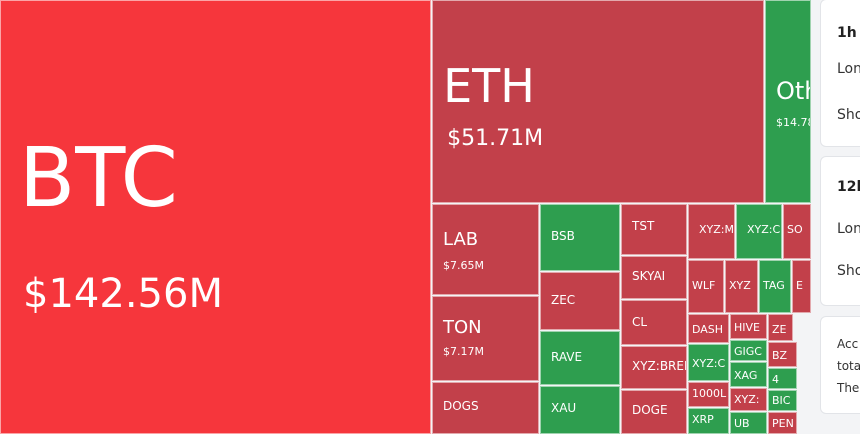 The image size is (860, 434). I want to click on tile-label: DOGE, so click(650, 410).